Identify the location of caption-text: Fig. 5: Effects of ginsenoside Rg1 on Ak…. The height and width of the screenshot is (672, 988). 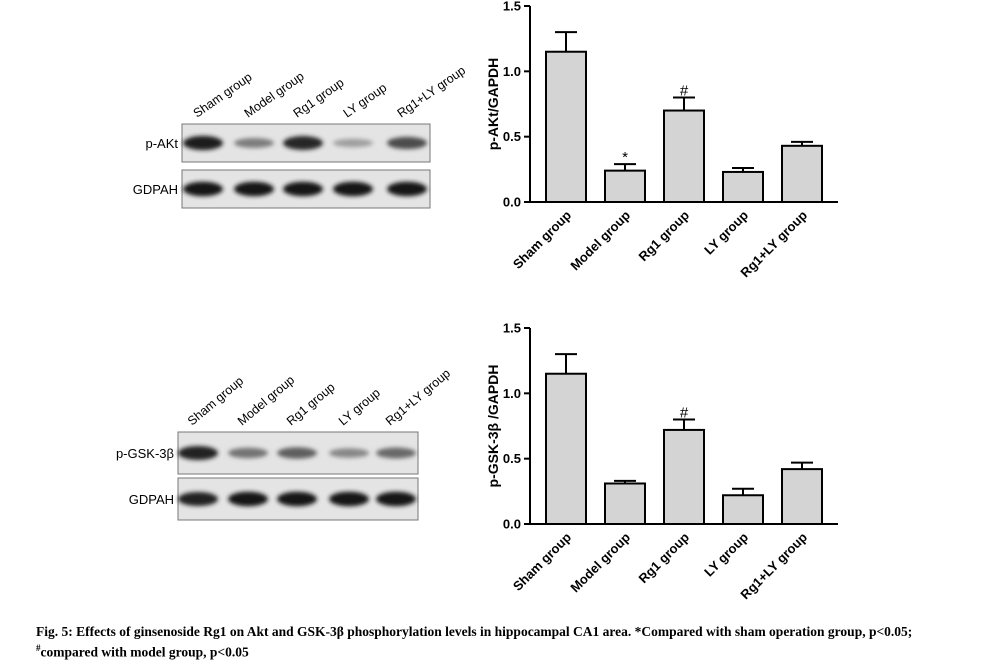
(474, 631).